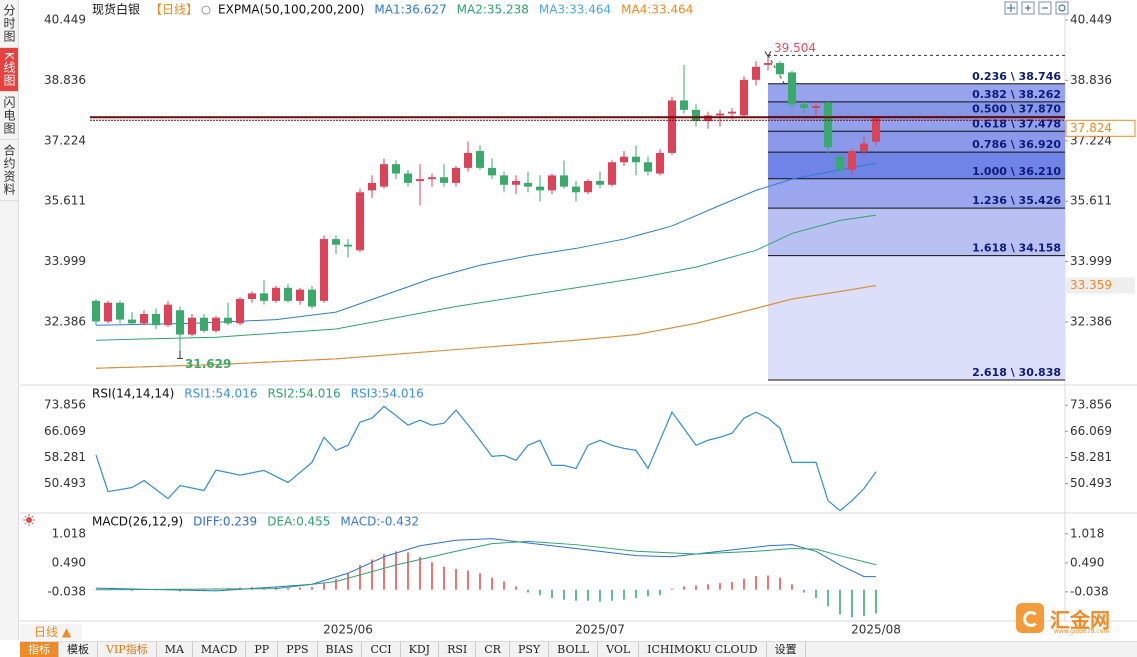 The height and width of the screenshot is (657, 1137). Describe the element at coordinates (1089, 591) in the screenshot. I see `y-tick-label-right: -0.038` at that location.